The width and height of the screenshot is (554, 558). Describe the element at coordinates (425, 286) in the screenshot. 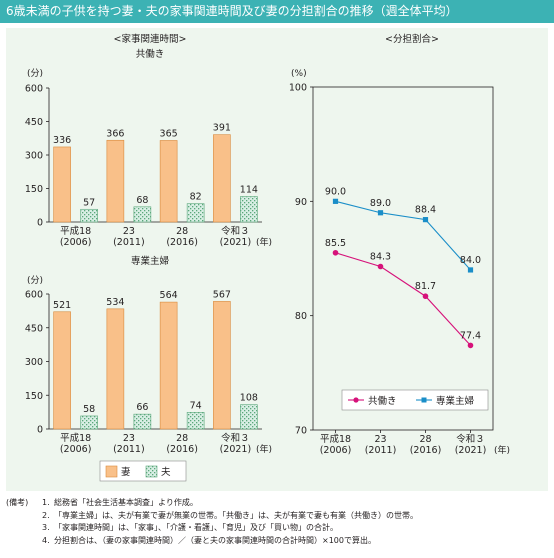

I see `data-label: 81.7` at that location.